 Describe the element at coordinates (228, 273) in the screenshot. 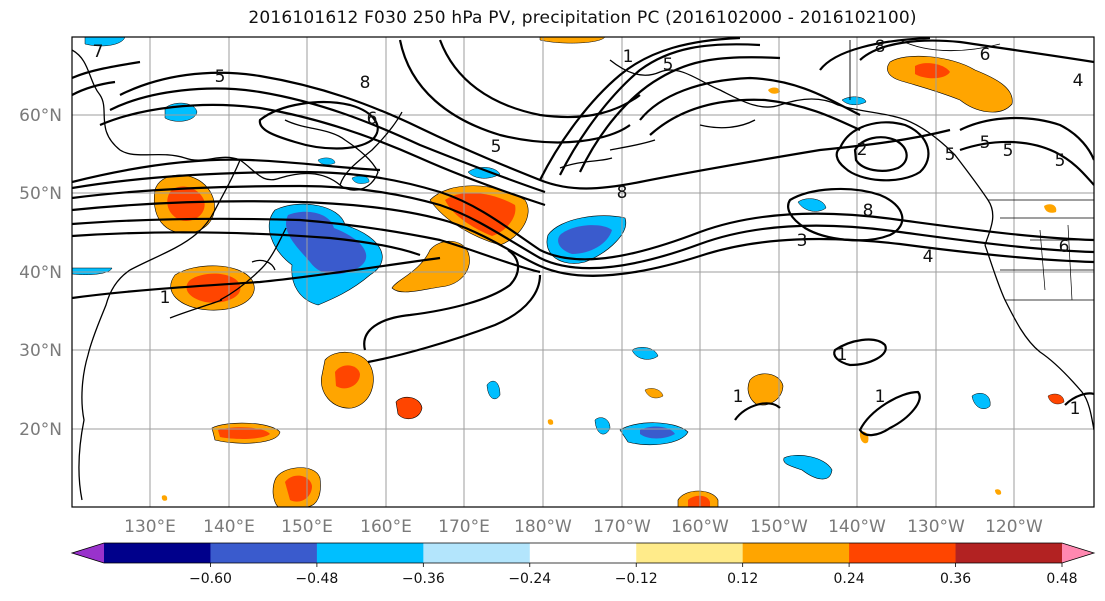

I see `japan-coast` at that location.